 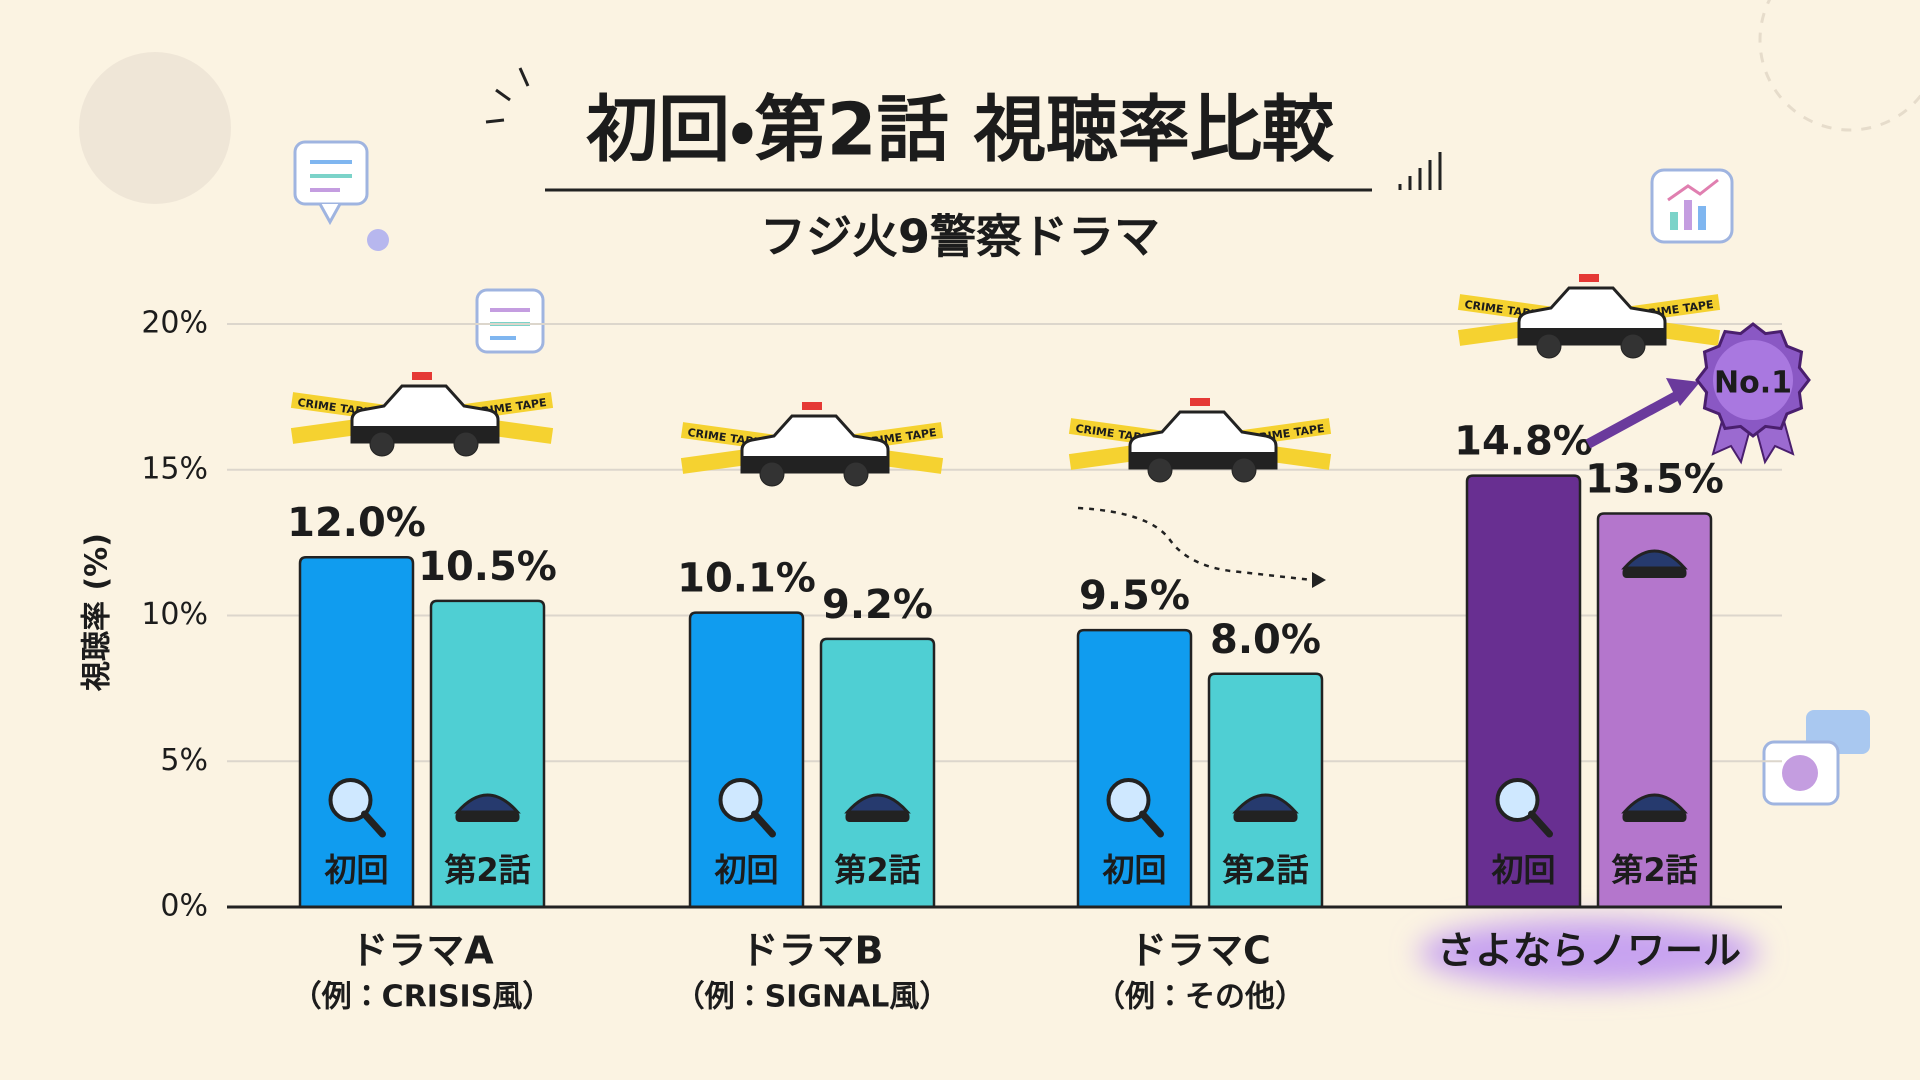 What do you see at coordinates (184, 760) in the screenshot?
I see `y-tick-label: 5%` at bounding box center [184, 760].